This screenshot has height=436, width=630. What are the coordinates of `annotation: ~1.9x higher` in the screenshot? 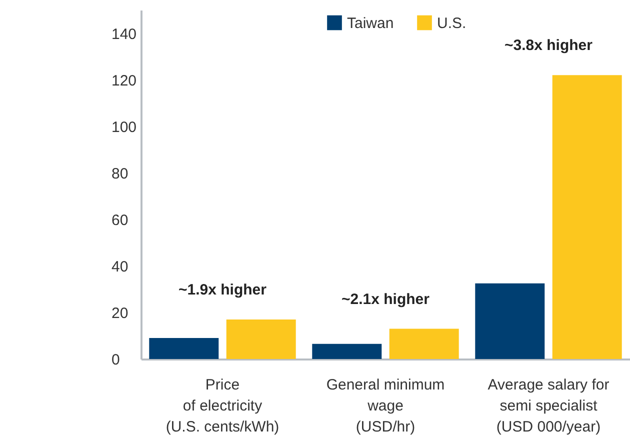 It's located at (222, 289).